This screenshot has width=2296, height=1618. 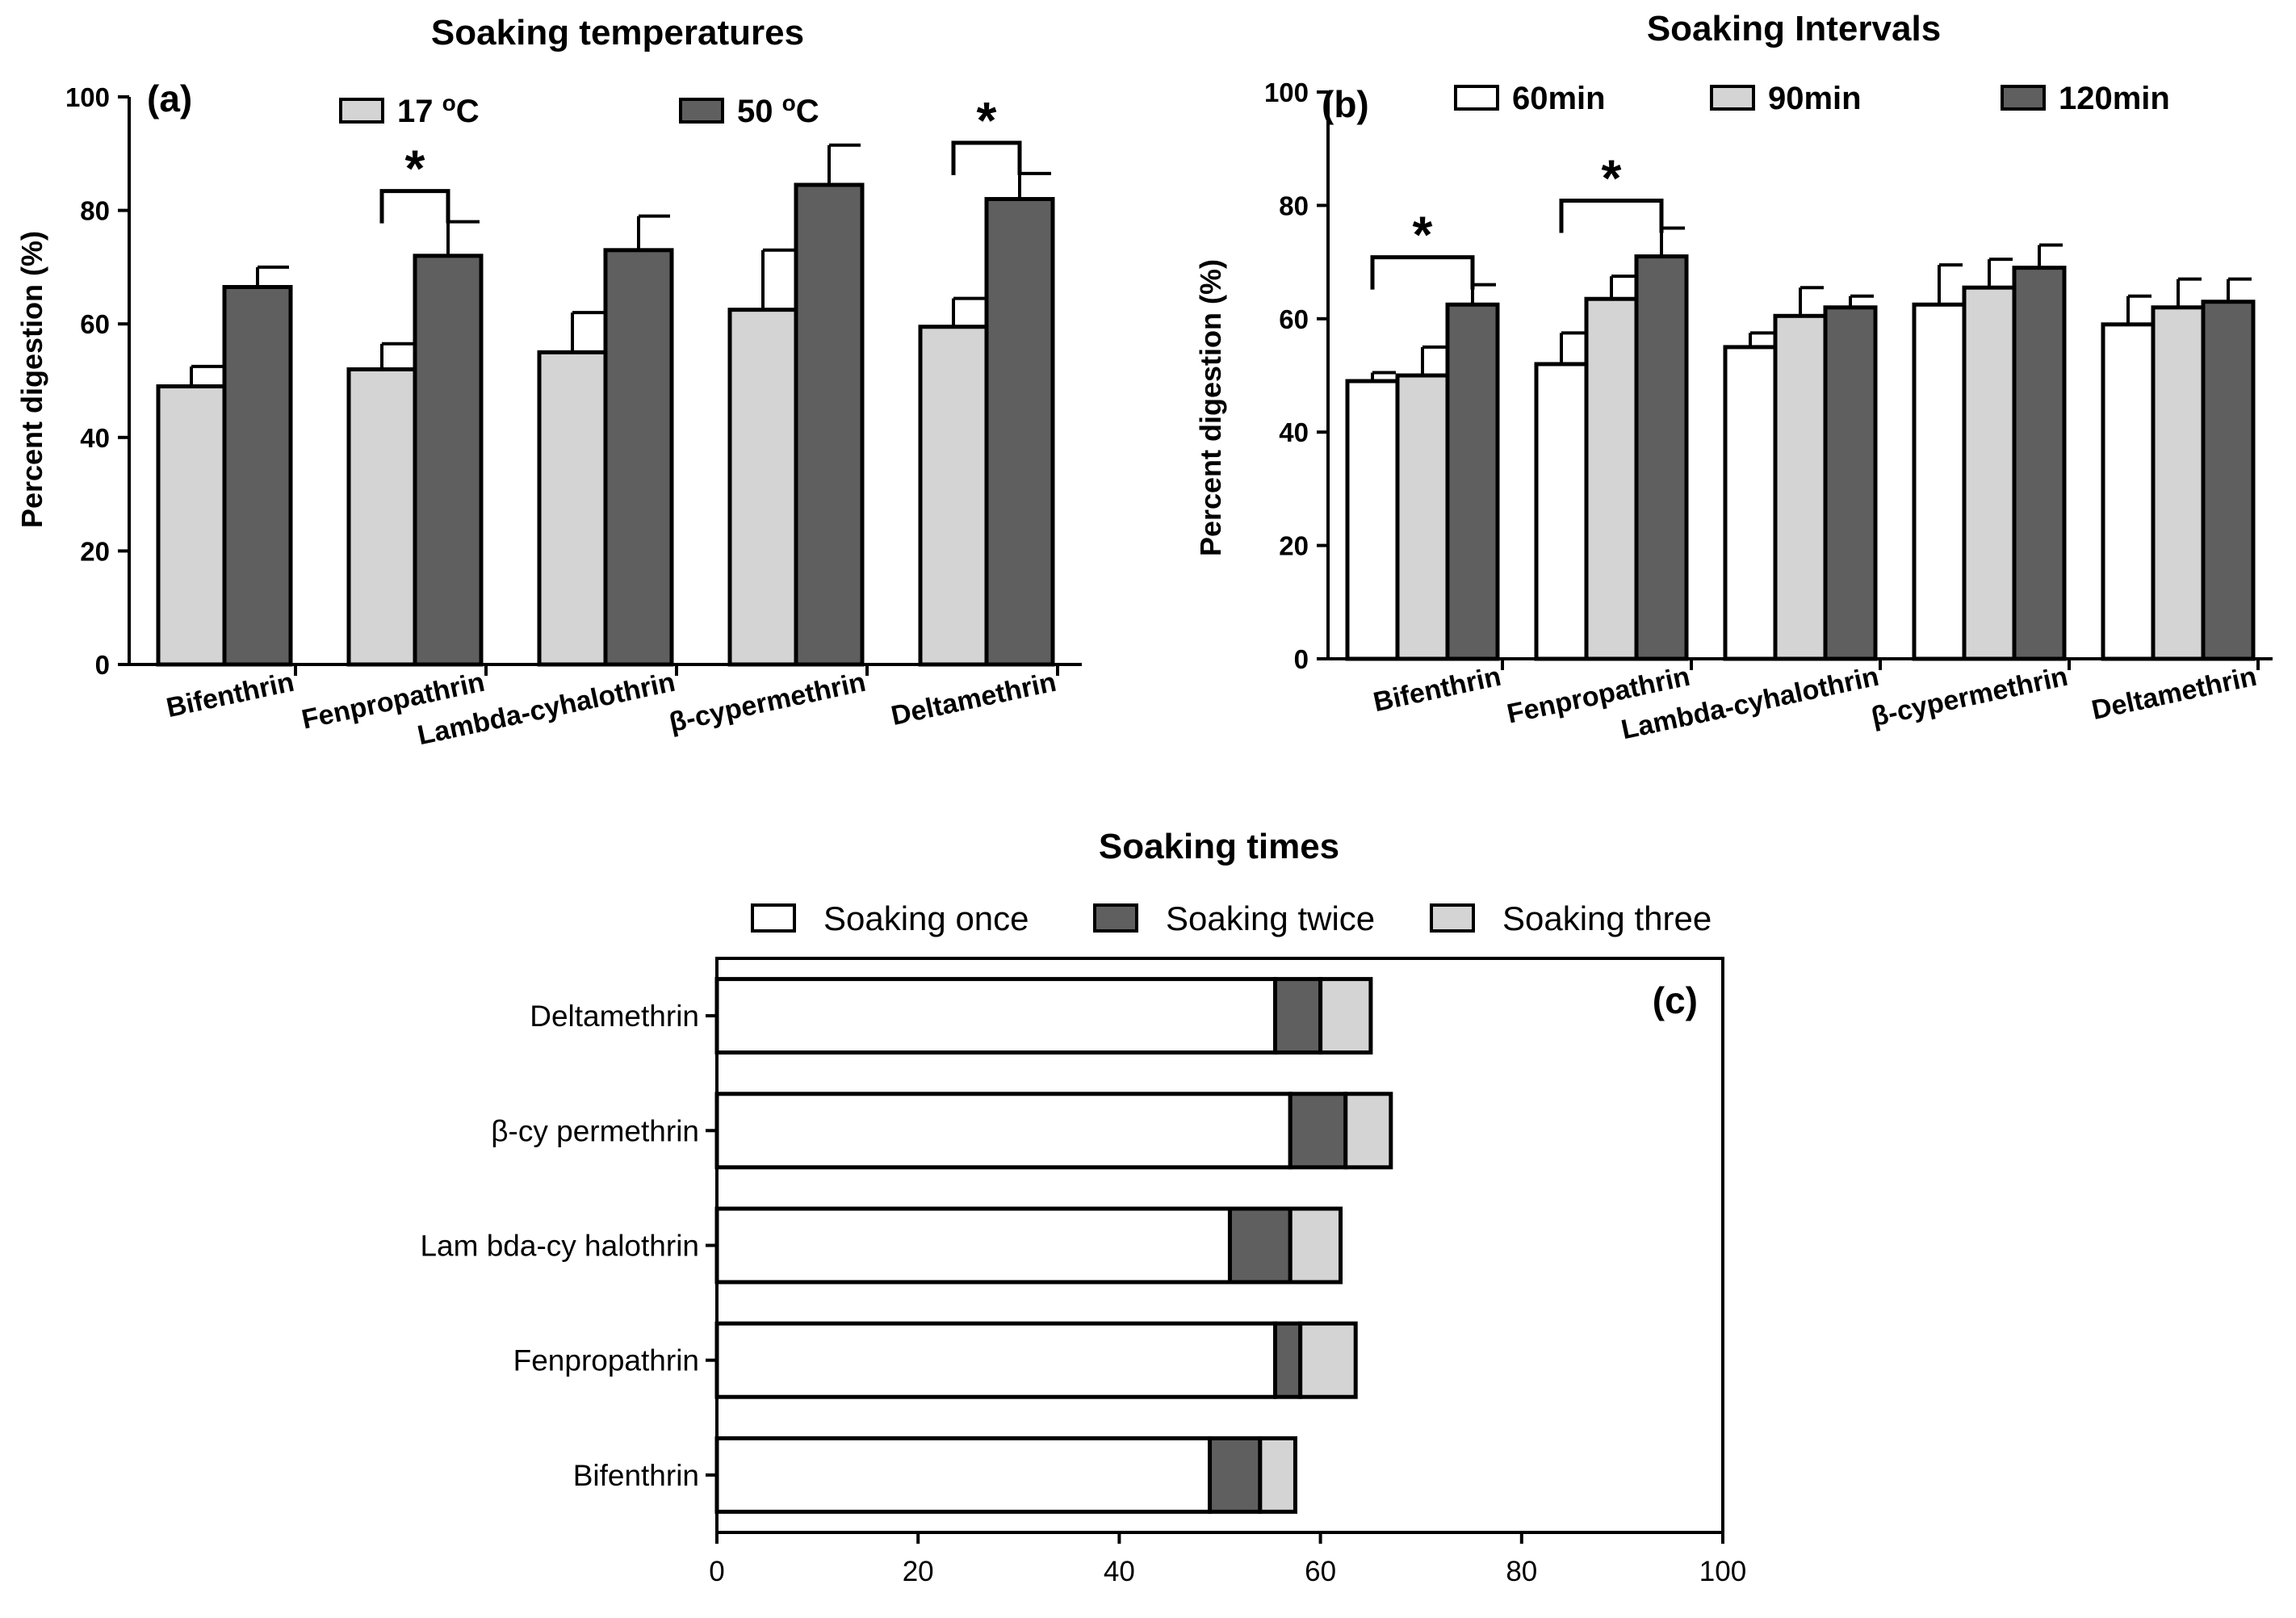 I want to click on y-category-label: β-cy permethrin, so click(x=595, y=1130).